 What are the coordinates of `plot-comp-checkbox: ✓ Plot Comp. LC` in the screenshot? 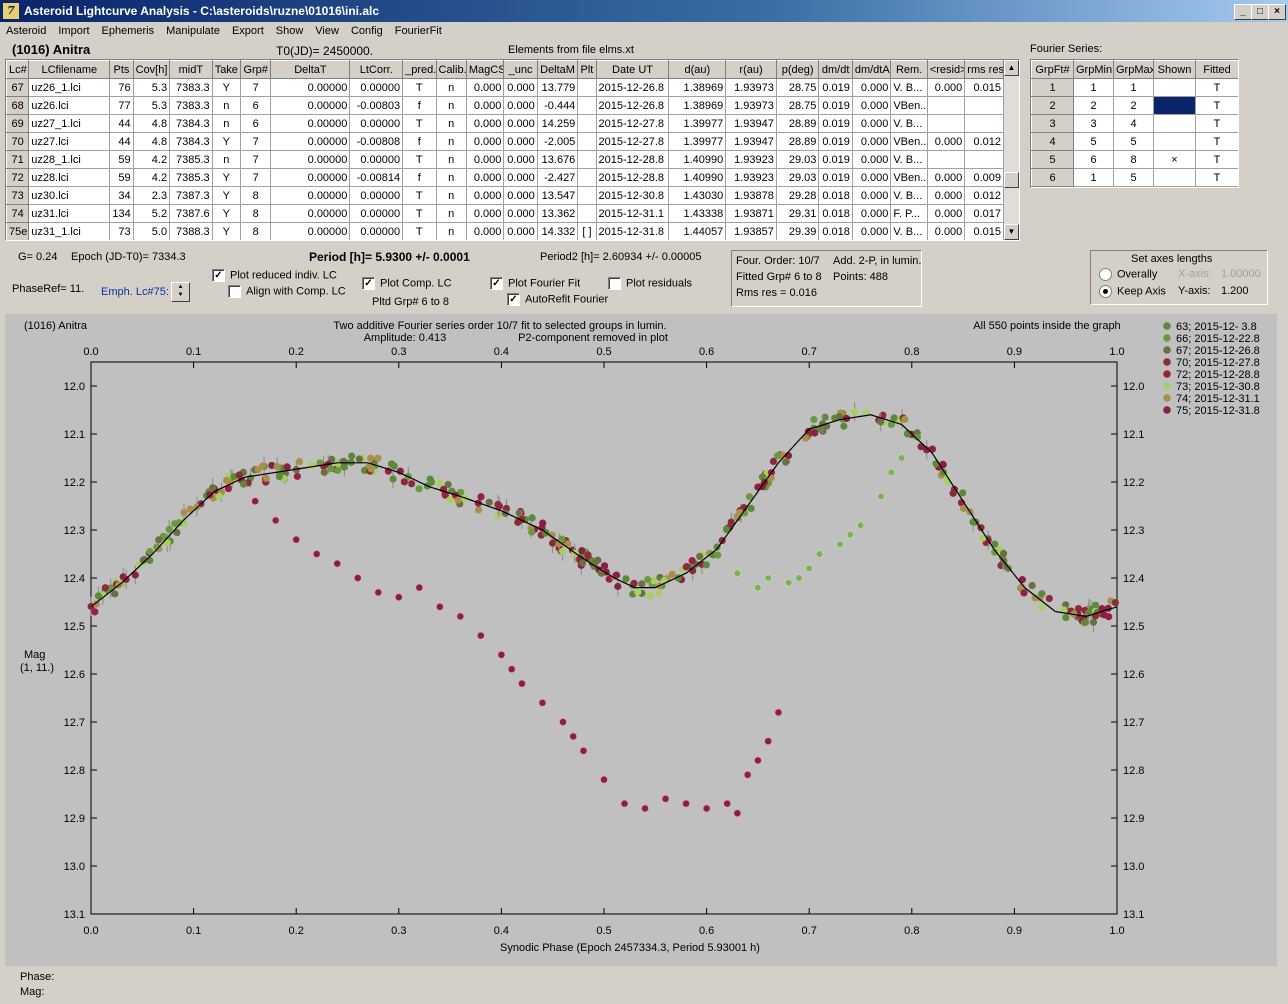 It's located at (407, 283).